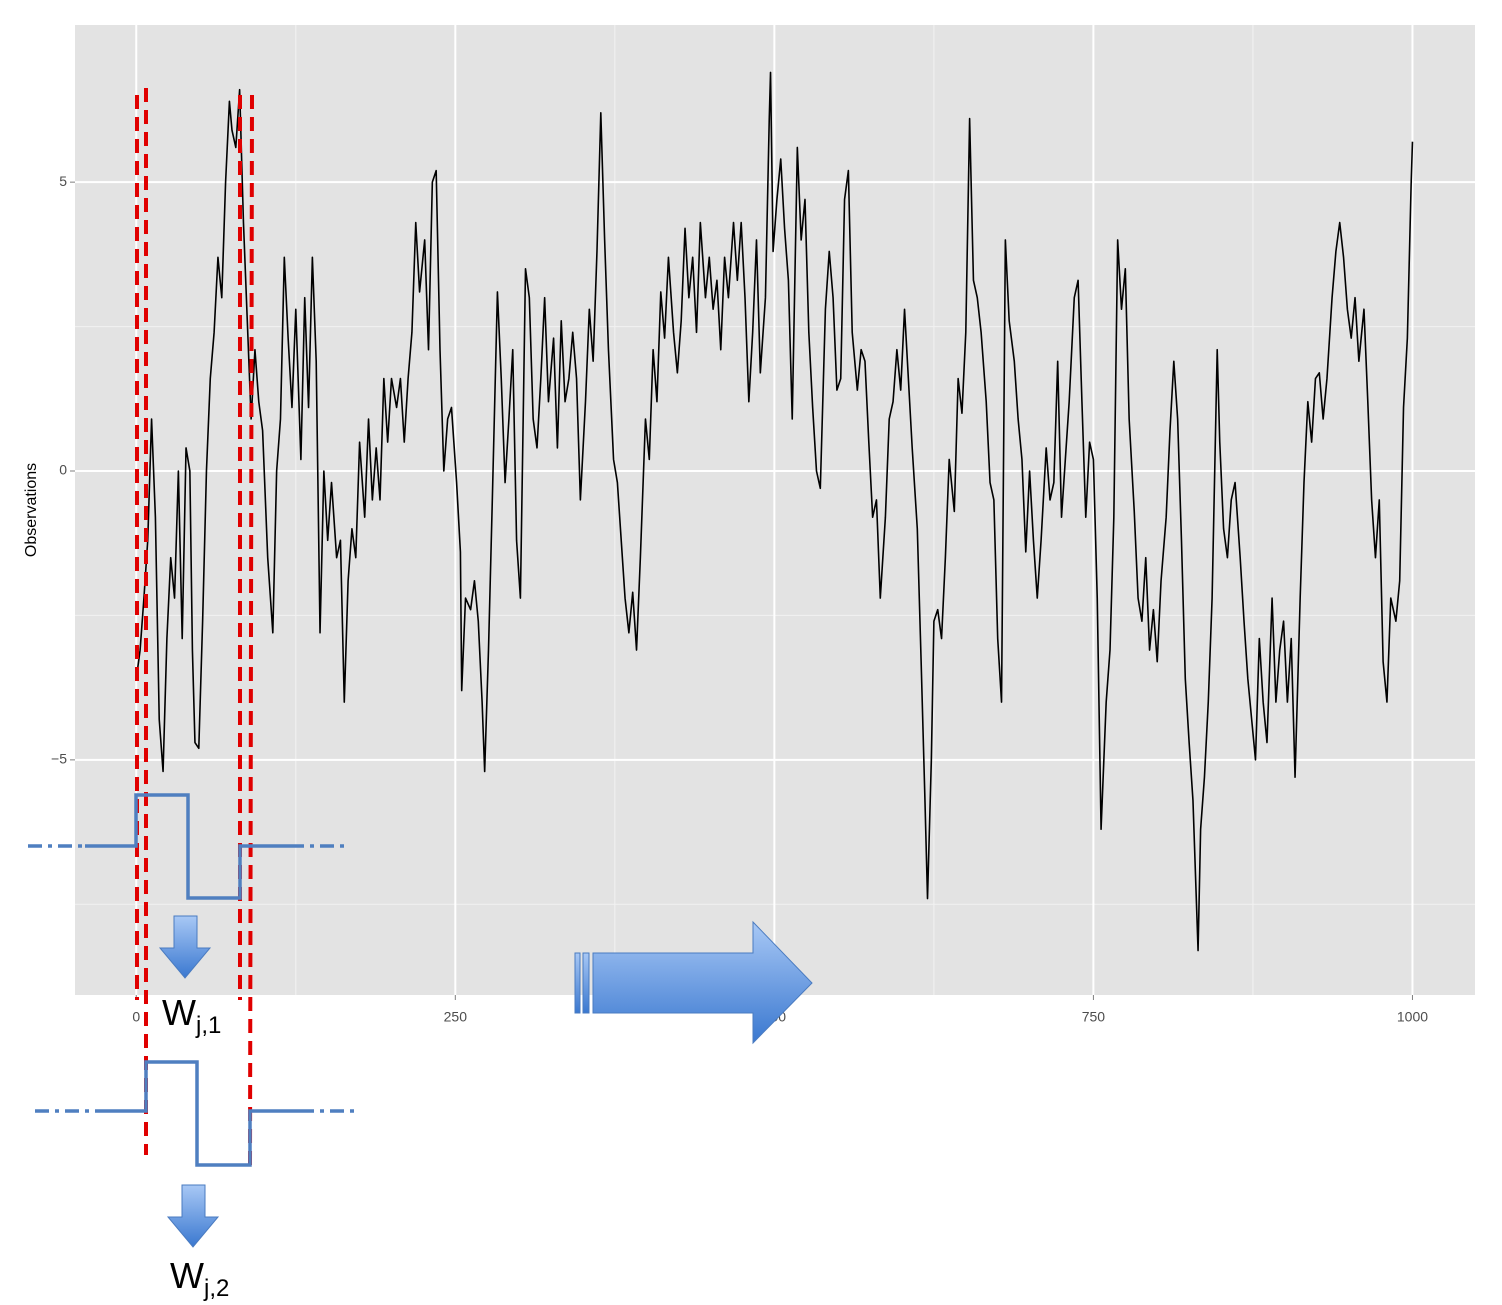 This screenshot has width=1502, height=1305. What do you see at coordinates (59, 759) in the screenshot?
I see `y-tick-label: −5` at bounding box center [59, 759].